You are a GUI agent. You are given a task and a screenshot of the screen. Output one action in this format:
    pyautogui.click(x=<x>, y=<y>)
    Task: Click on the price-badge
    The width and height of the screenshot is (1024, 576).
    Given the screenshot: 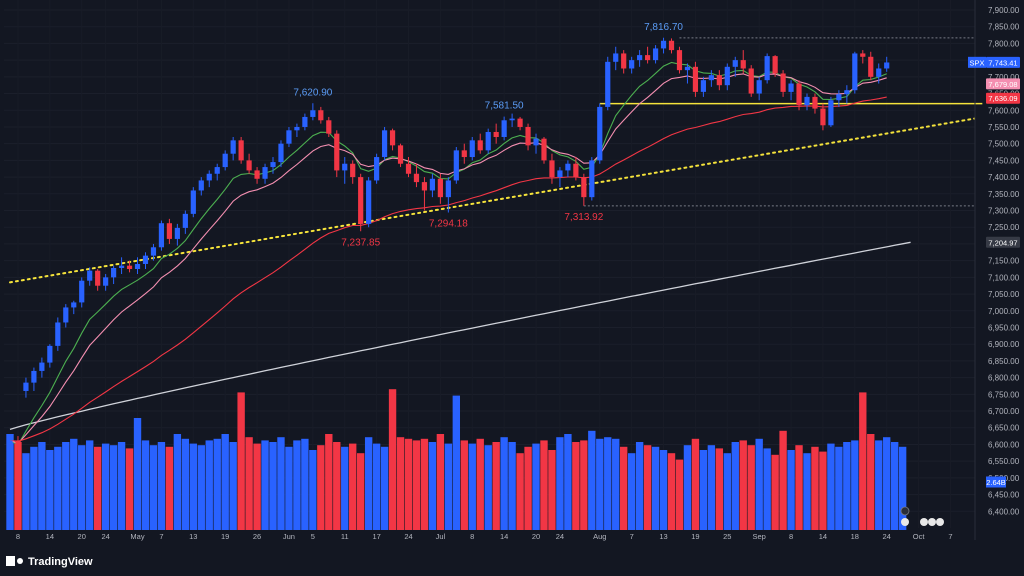 What is the action you would take?
    pyautogui.click(x=1003, y=62)
    